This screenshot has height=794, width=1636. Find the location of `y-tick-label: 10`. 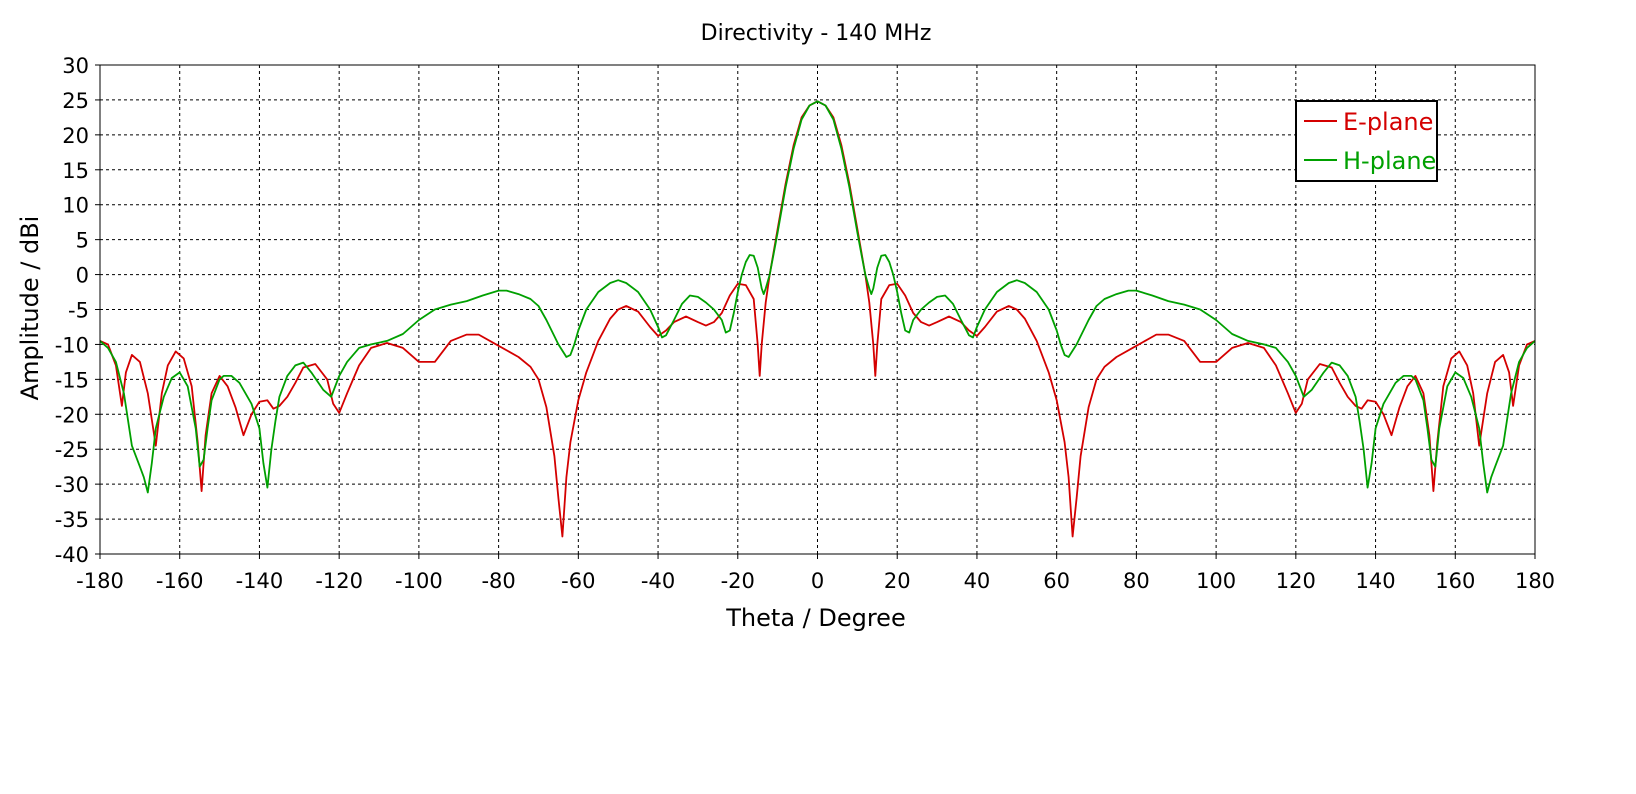

y-tick-label: 10 is located at coordinates (75, 206).